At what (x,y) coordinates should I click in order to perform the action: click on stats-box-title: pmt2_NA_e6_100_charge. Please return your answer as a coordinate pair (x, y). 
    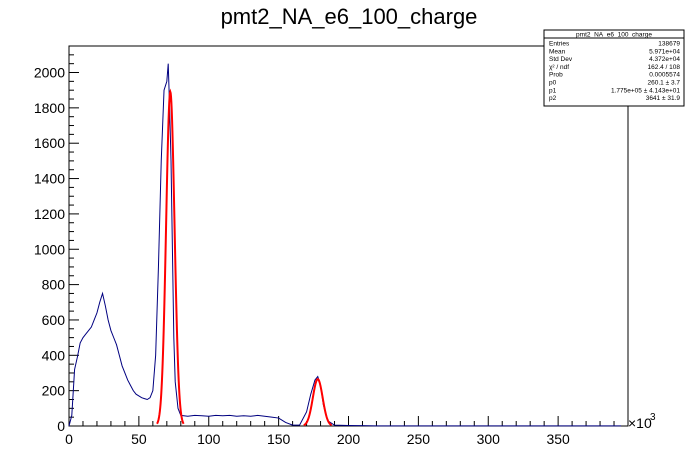
    Looking at the image, I should click on (614, 35).